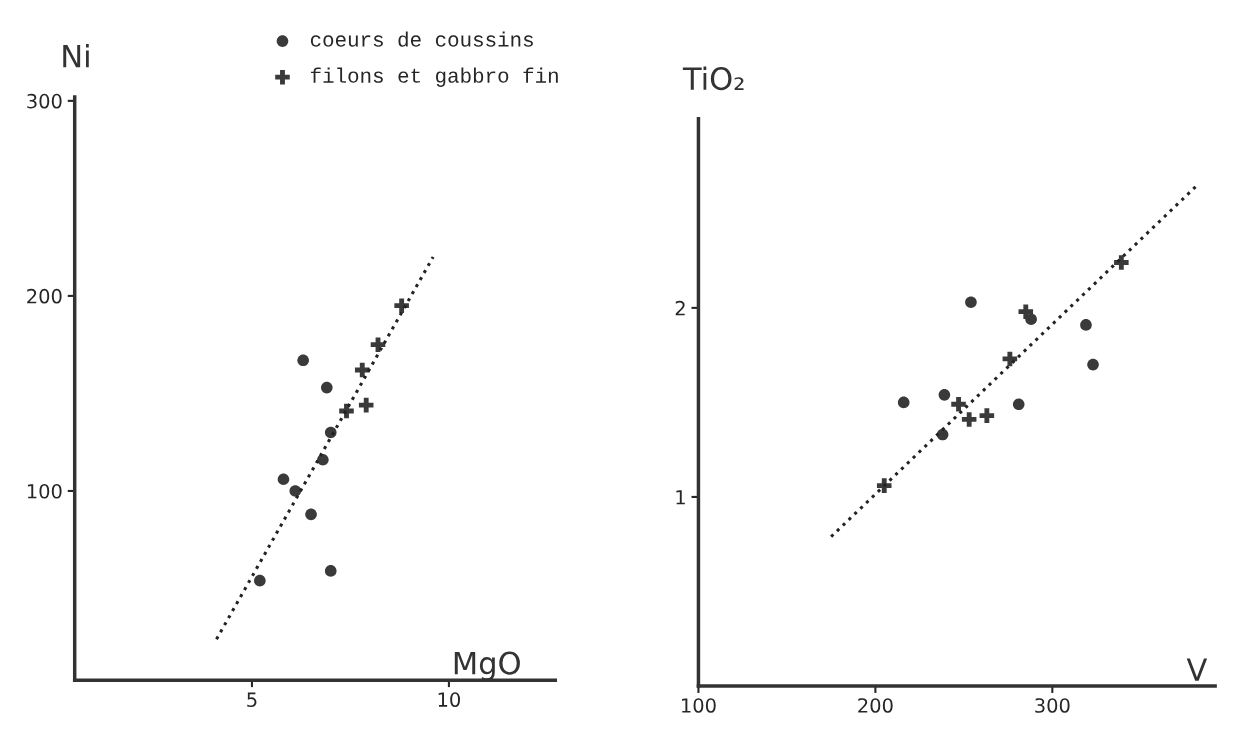  What do you see at coordinates (44, 101) in the screenshot?
I see `y-tick-label: 300` at bounding box center [44, 101].